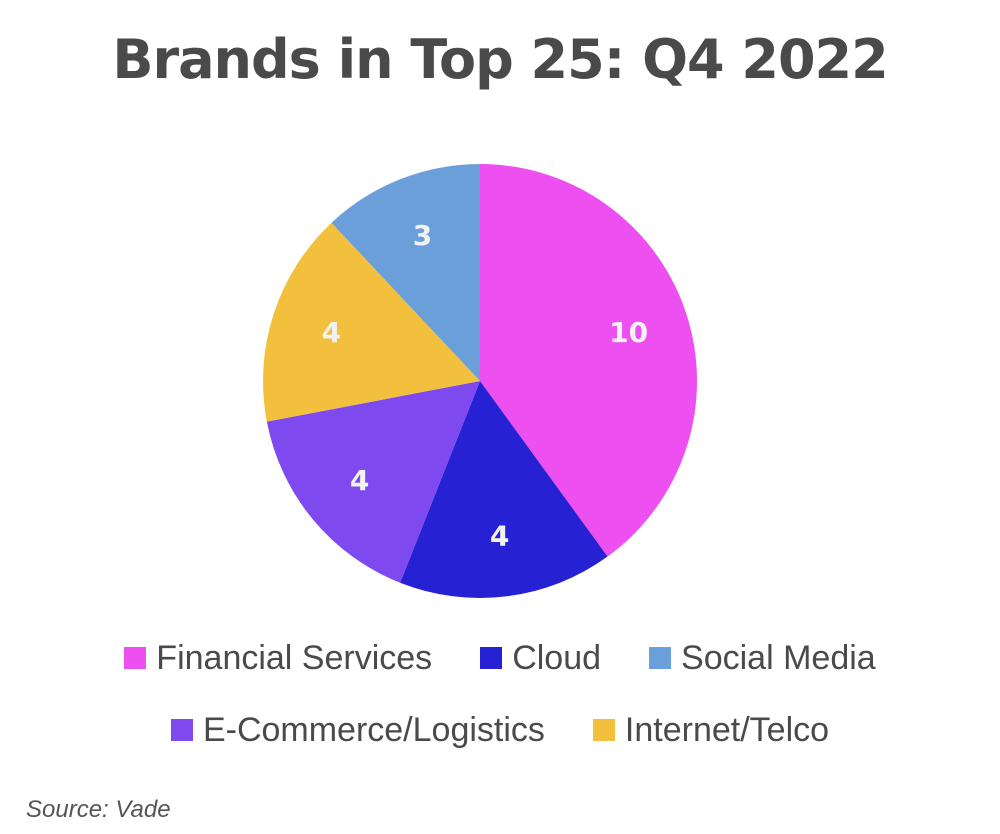  What do you see at coordinates (628, 332) in the screenshot?
I see `slice-value-label: 10` at bounding box center [628, 332].